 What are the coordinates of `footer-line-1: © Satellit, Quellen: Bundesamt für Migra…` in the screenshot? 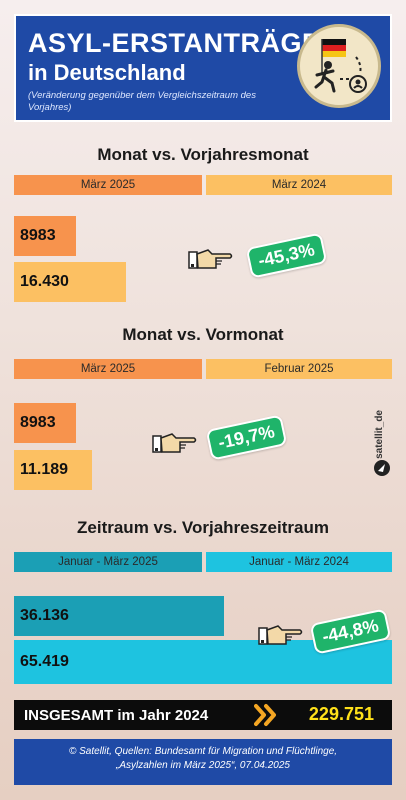 It's located at (203, 751).